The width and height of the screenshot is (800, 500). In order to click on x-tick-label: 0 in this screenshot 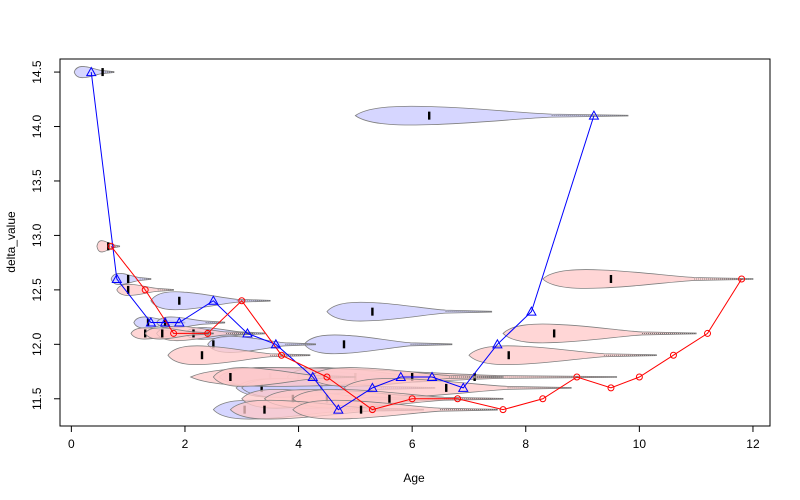, I will do `click(71, 444)`.